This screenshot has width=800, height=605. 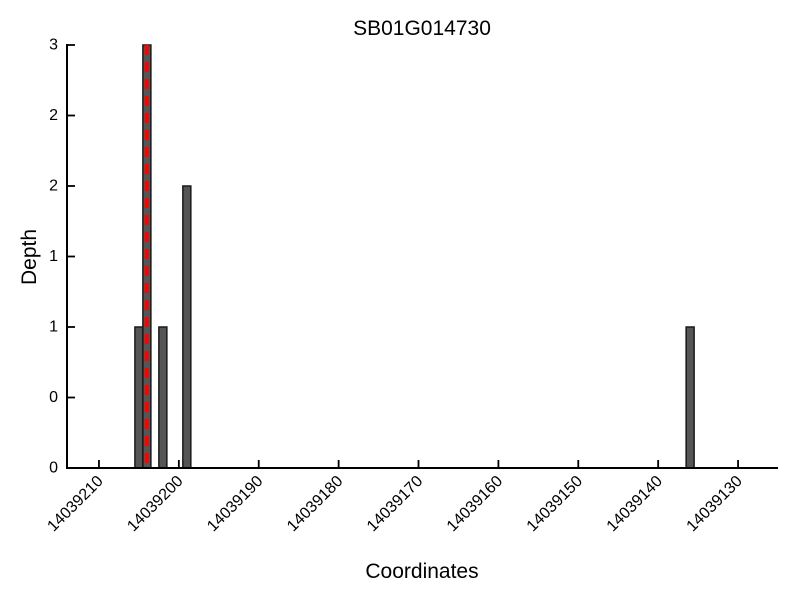 I want to click on x-tick-label: 14039140, so click(x=635, y=504).